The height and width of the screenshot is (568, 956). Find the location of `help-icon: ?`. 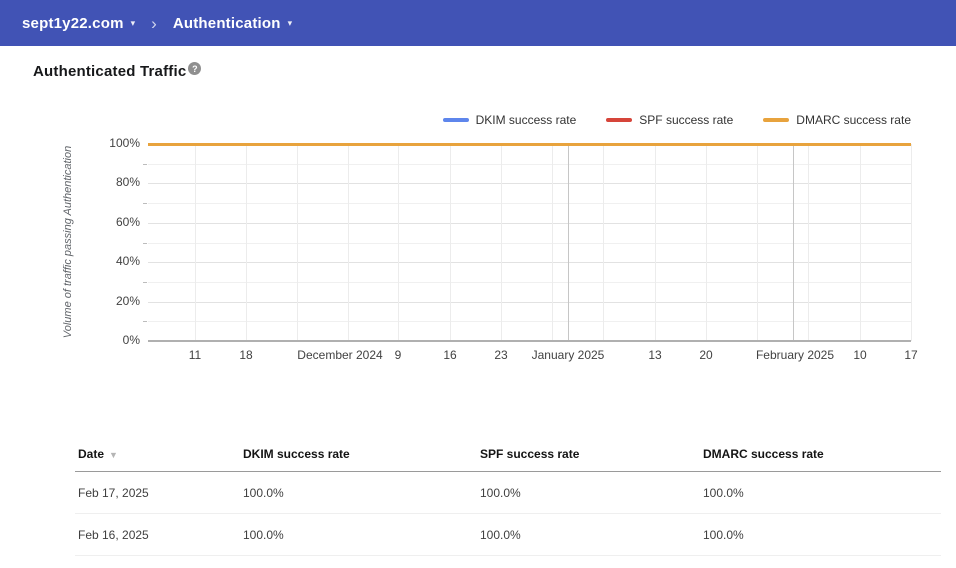

help-icon: ? is located at coordinates (195, 68).